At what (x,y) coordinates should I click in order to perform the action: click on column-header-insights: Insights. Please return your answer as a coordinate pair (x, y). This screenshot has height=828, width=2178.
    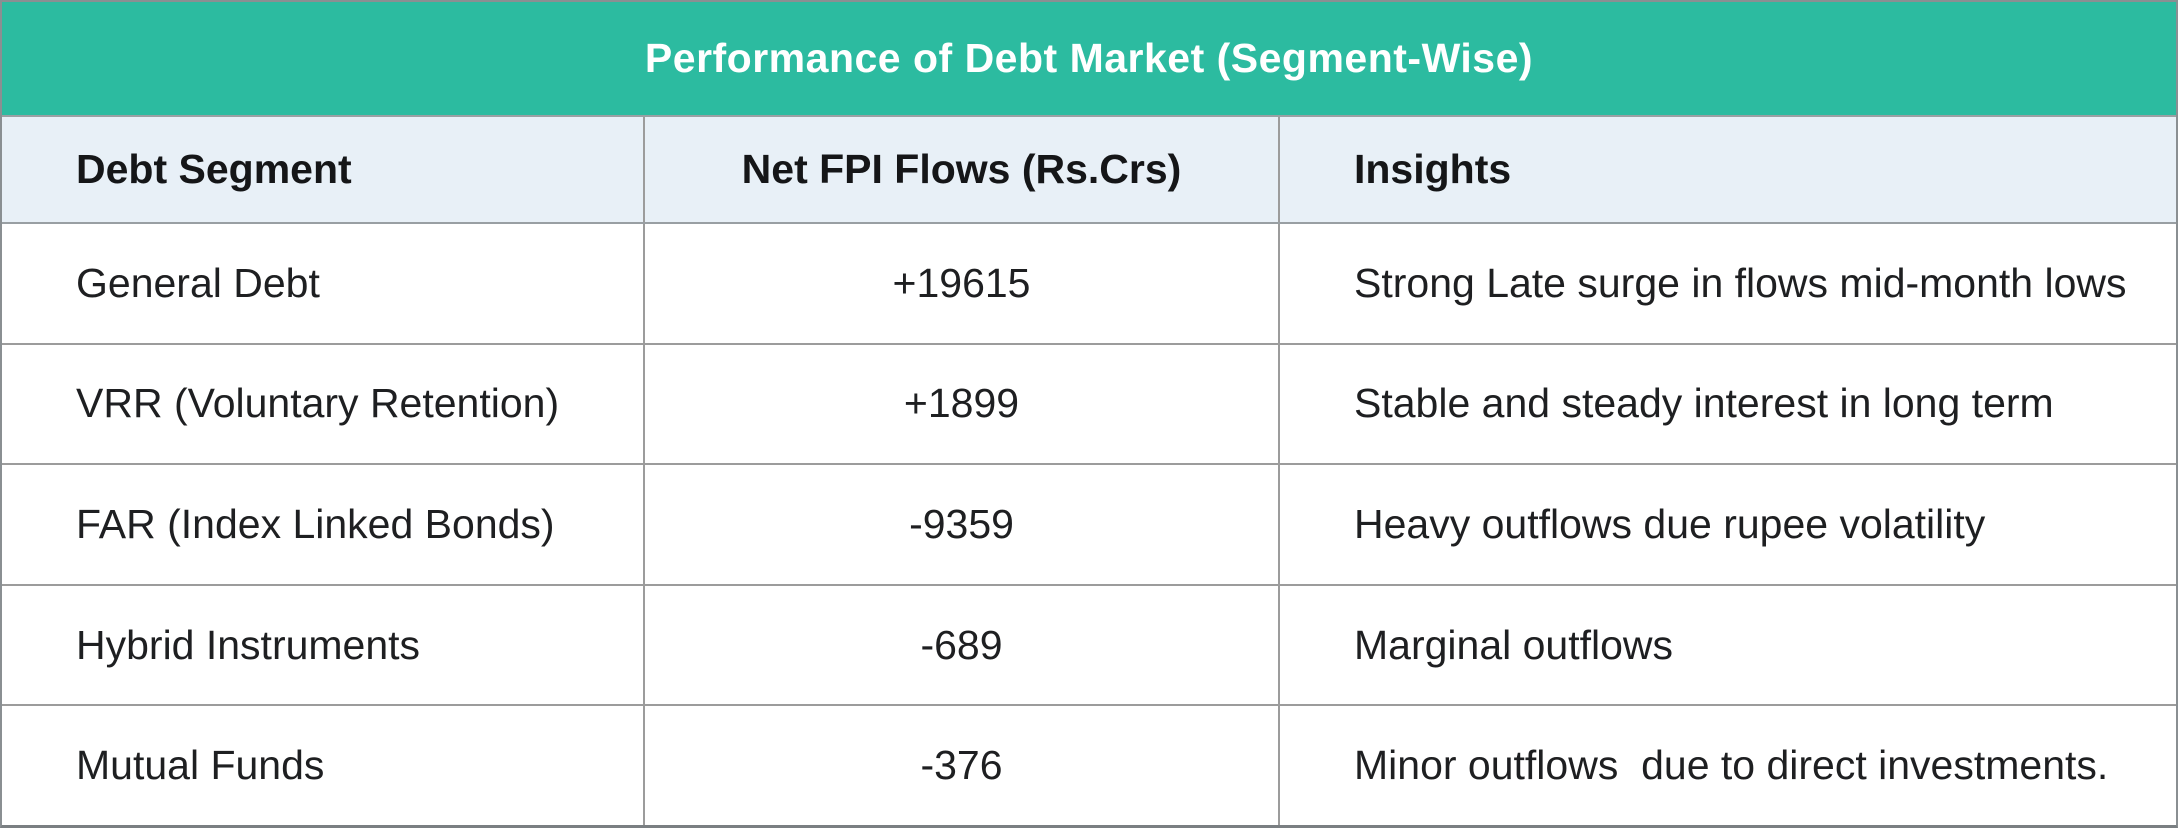
    Looking at the image, I should click on (1433, 169).